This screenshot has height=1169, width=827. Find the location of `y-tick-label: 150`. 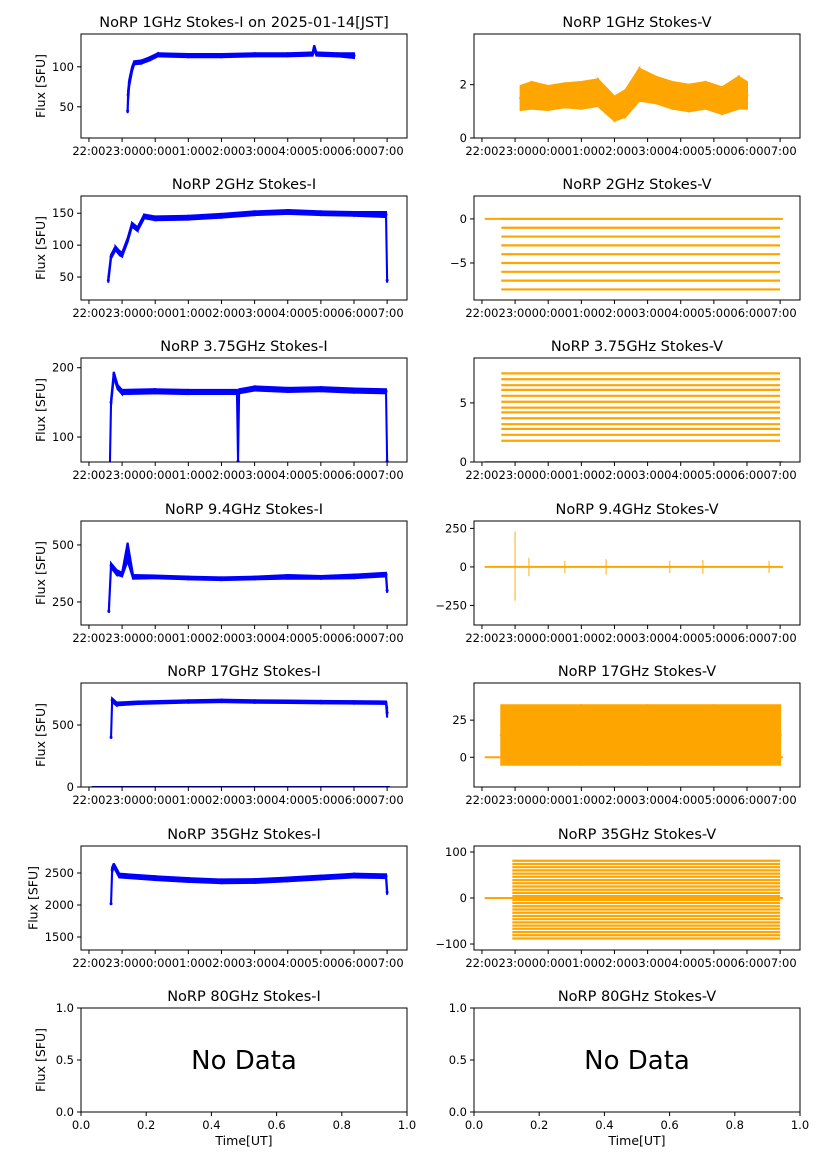

y-tick-label: 150 is located at coordinates (63, 213).